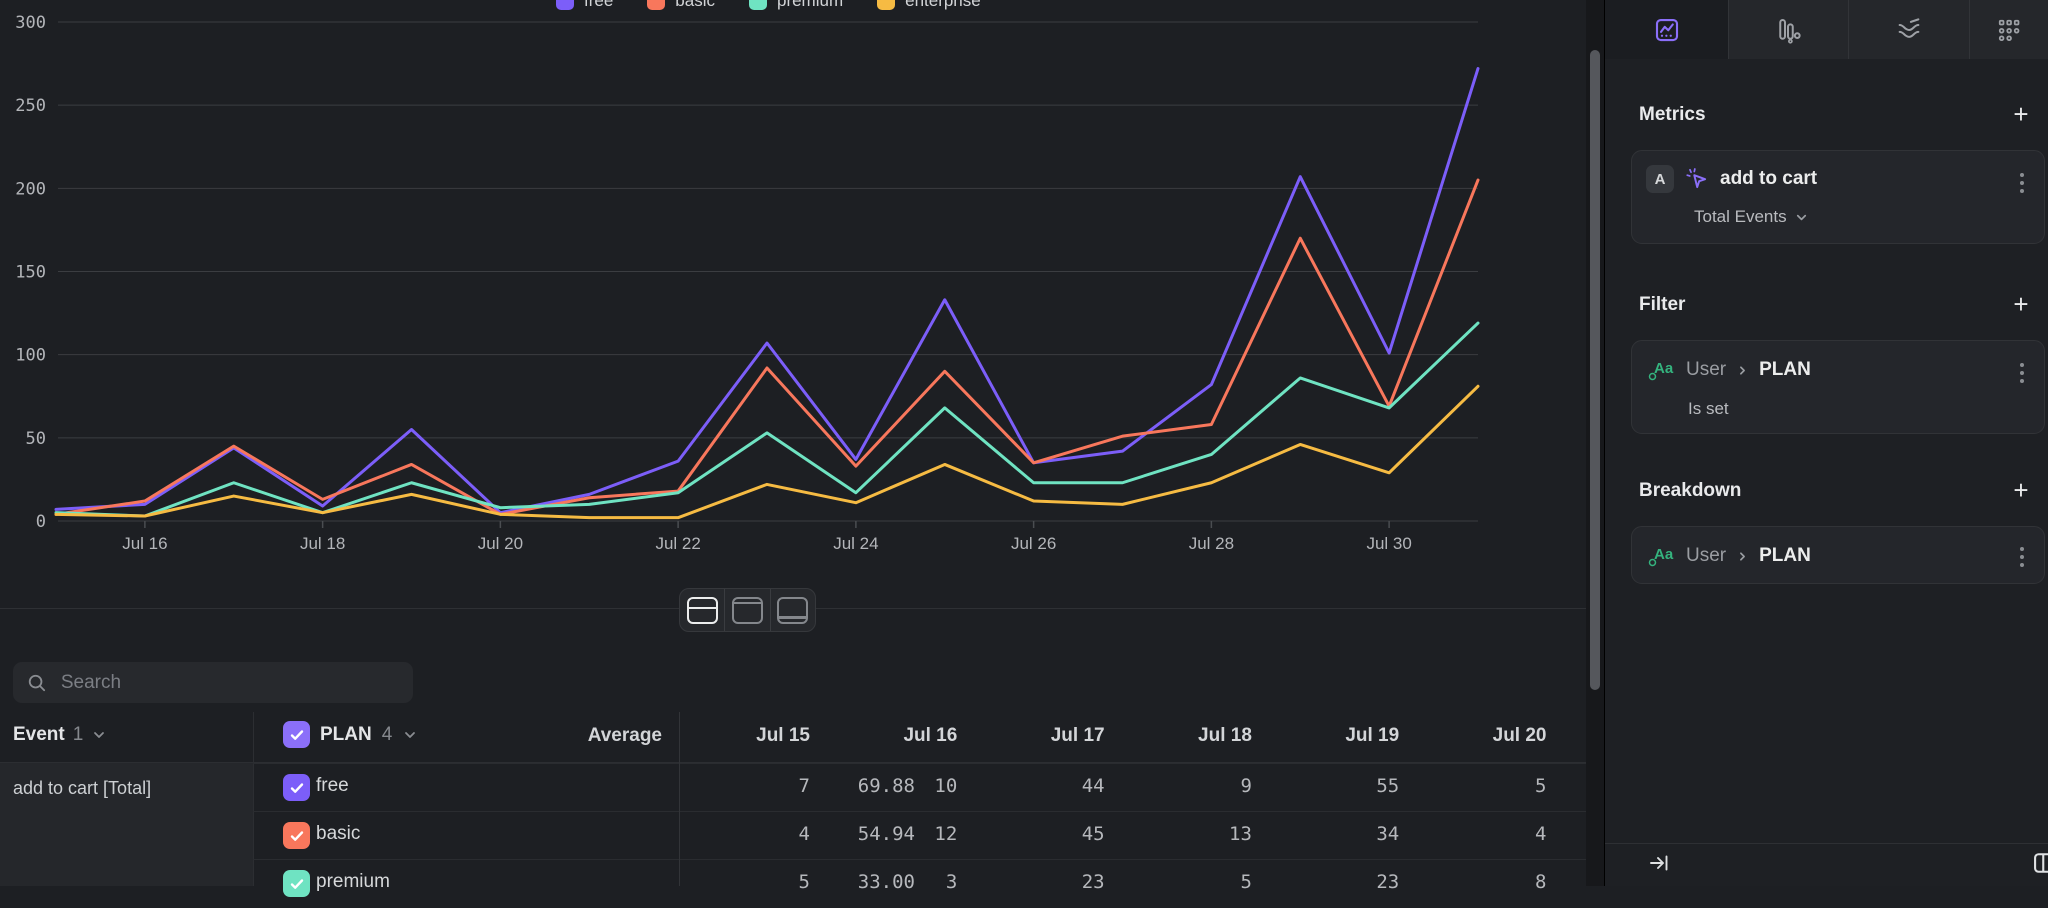  I want to click on event-column-count: 1, so click(78, 734).